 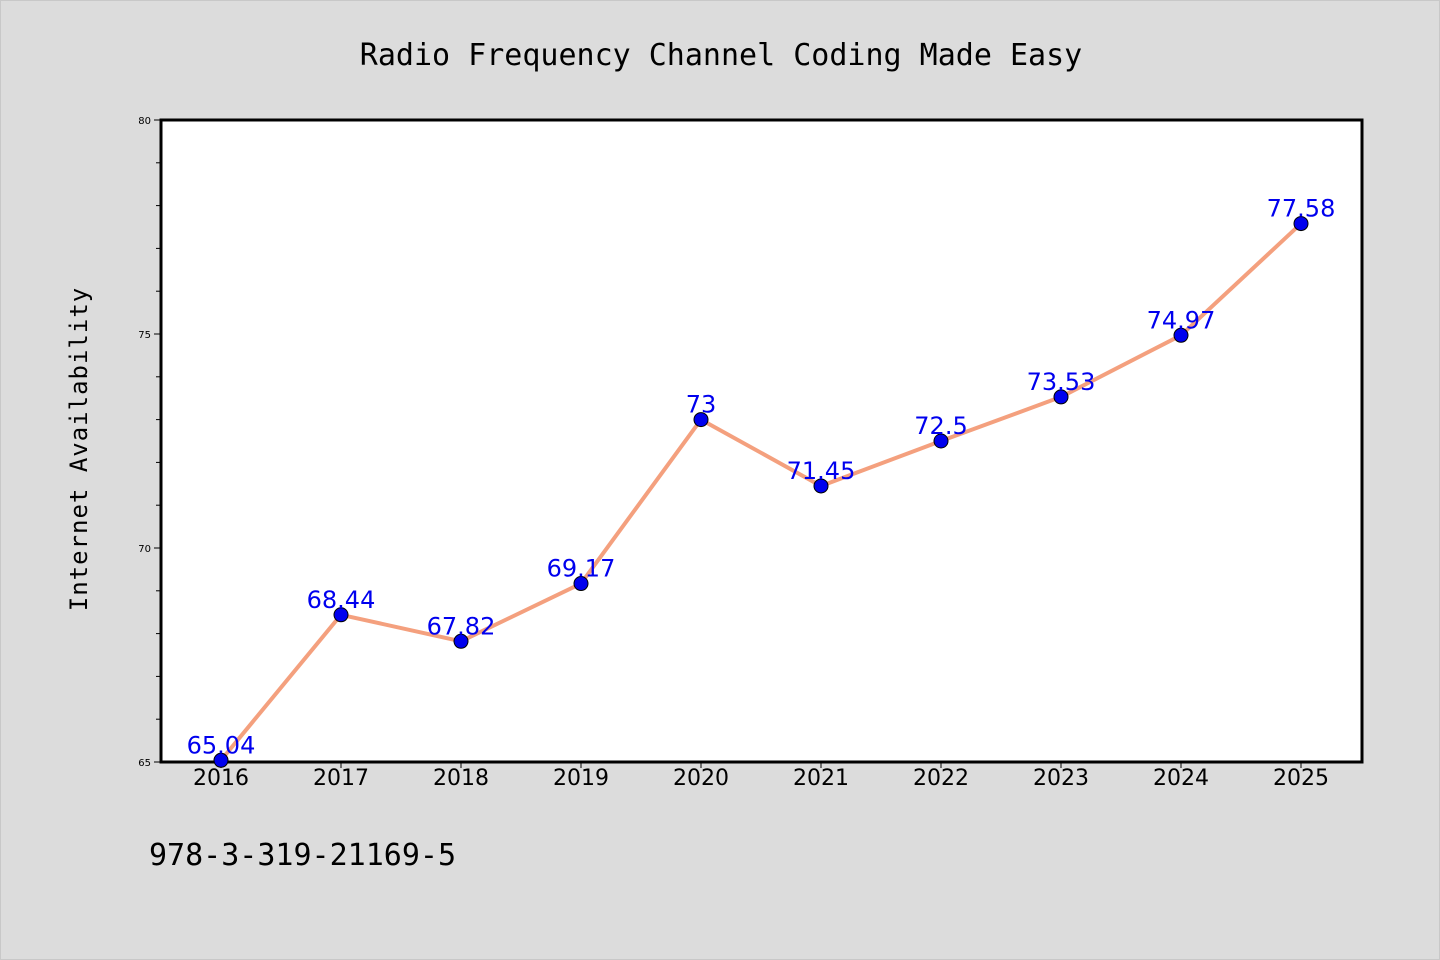 I want to click on isbn-footer: 978-3-319-21169-5, so click(x=302, y=855).